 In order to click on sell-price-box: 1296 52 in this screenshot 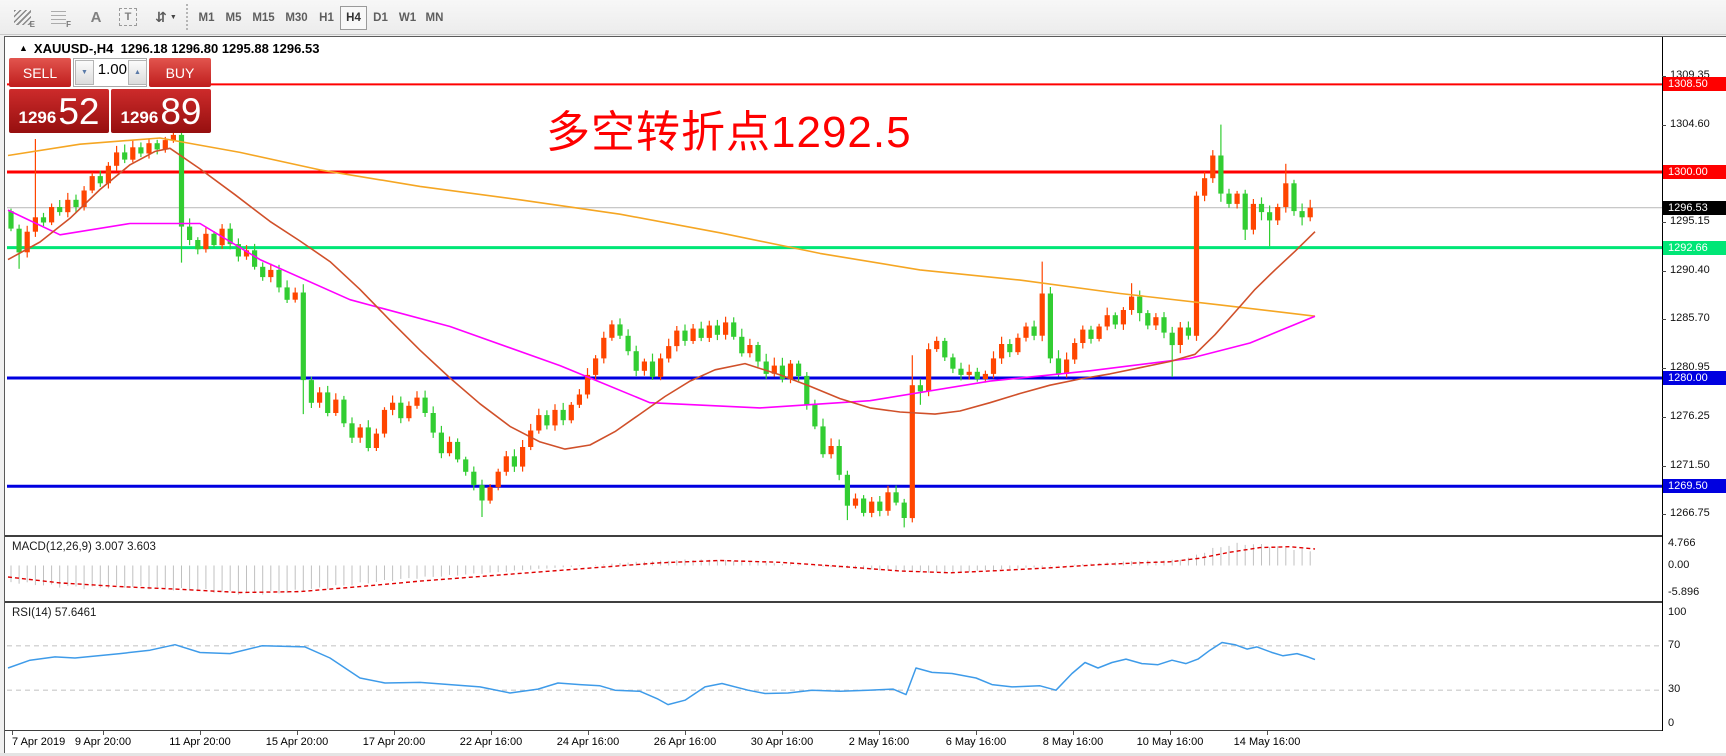, I will do `click(59, 111)`.